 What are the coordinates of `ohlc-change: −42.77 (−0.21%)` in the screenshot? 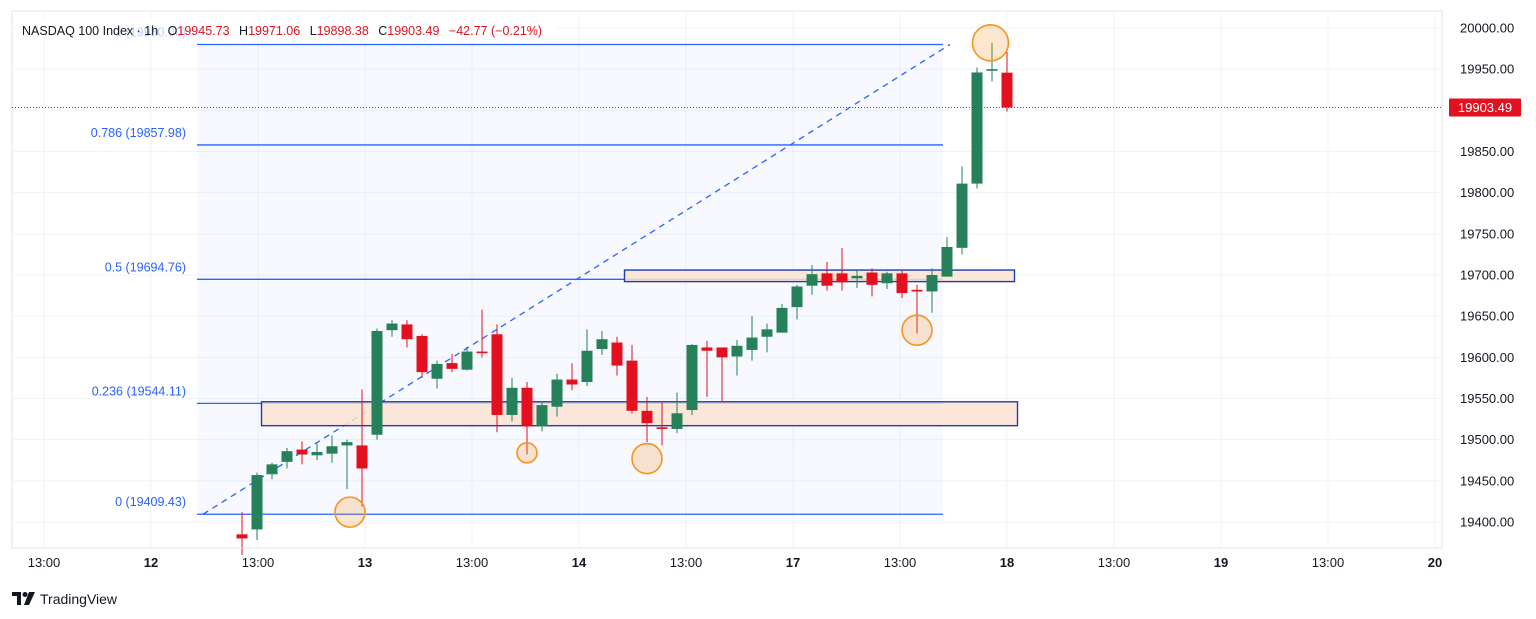 It's located at (495, 31).